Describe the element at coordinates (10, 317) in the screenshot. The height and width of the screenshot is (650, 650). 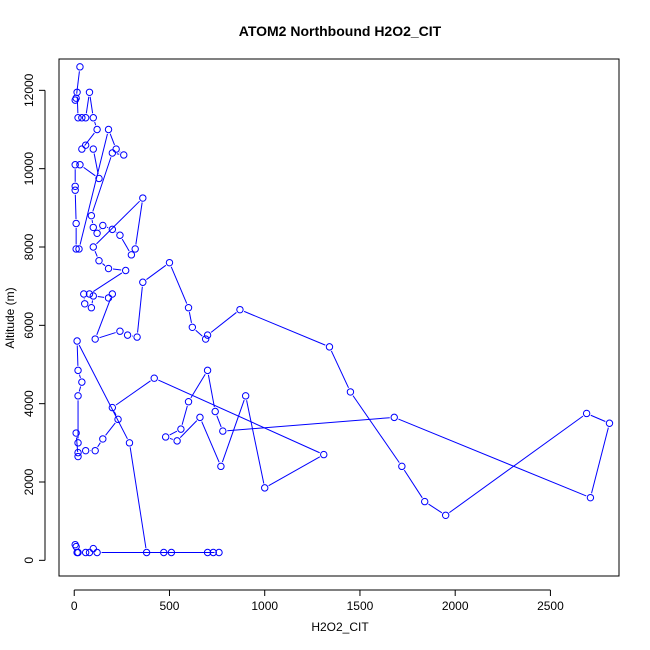
I see `y-axis-label: Altitude (m)` at that location.